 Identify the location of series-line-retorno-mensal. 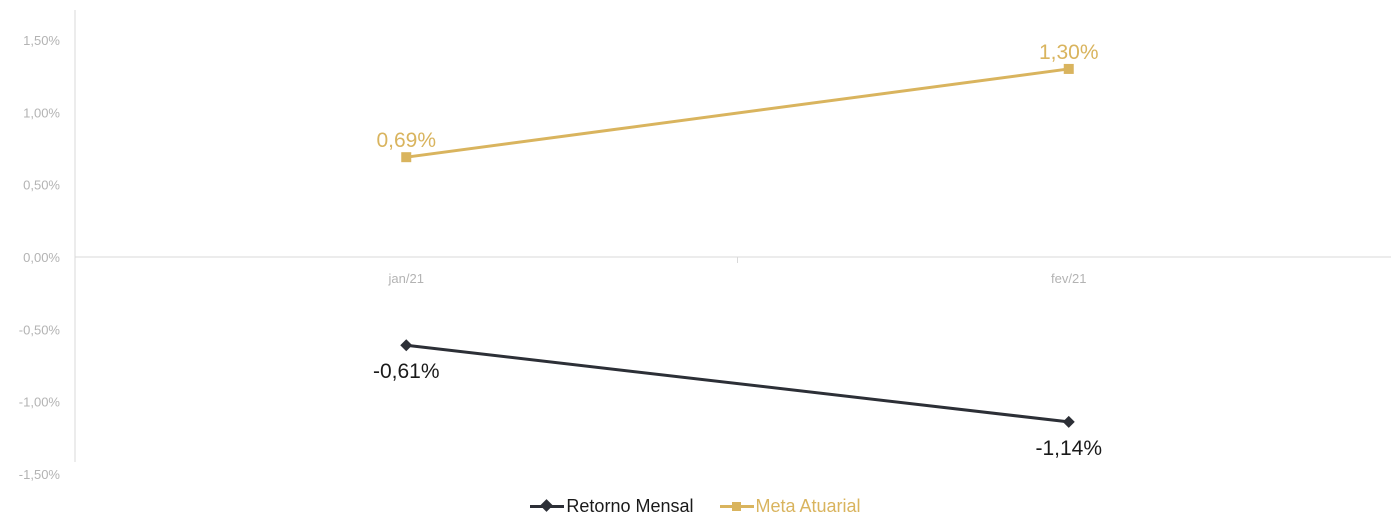
(737, 383).